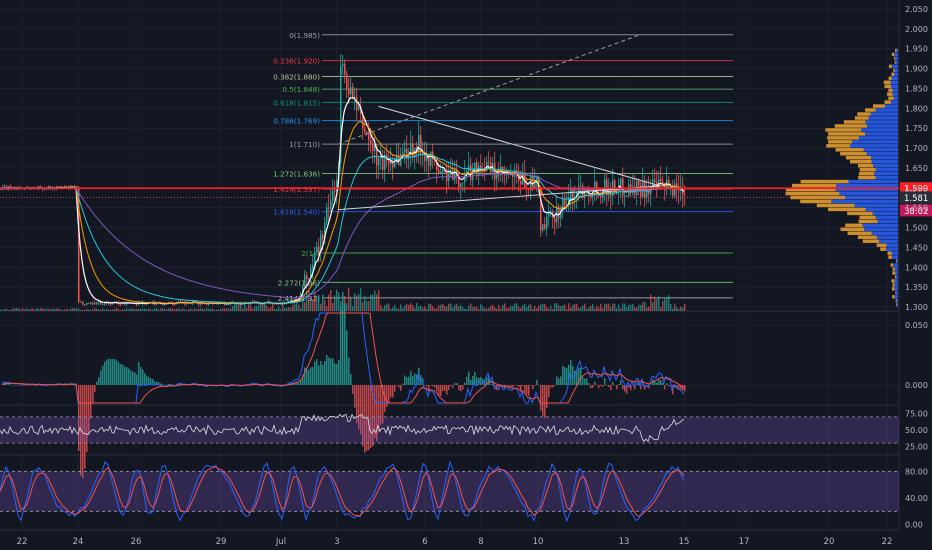 This screenshot has width=932, height=550. I want to click on x-tick-label: 24, so click(78, 542).